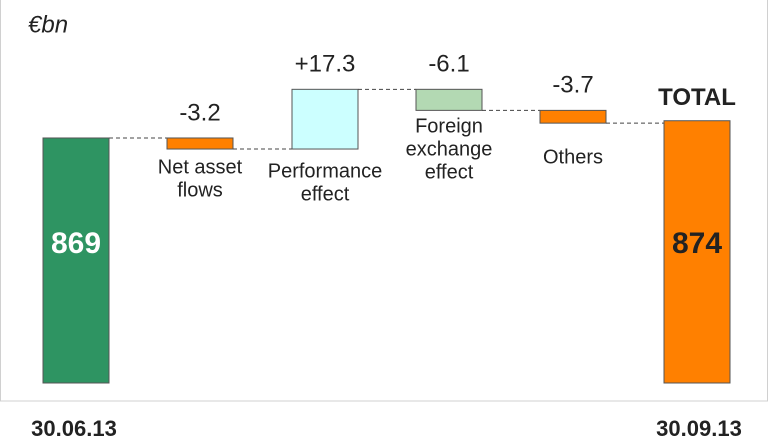 This screenshot has height=447, width=769. I want to click on value-label: -3.2, so click(199, 112).